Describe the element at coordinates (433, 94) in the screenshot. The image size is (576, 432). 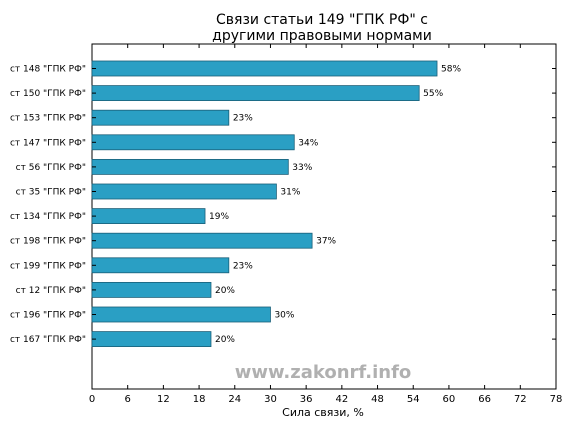
I see `value-label-1: 55%` at that location.